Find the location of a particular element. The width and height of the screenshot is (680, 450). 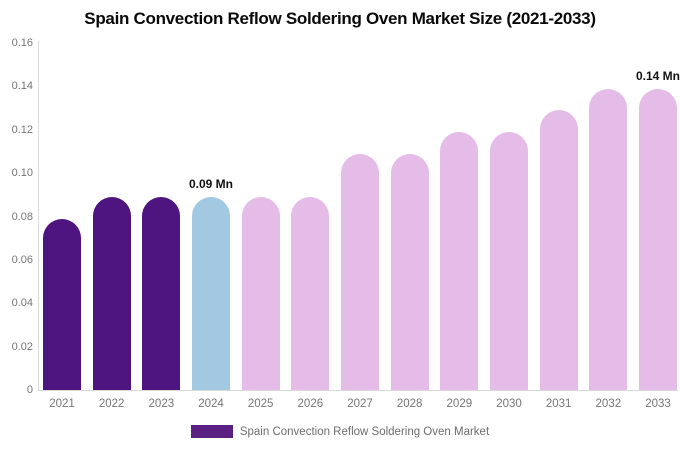

bar-label-2024: 0.09 Mn is located at coordinates (211, 183).